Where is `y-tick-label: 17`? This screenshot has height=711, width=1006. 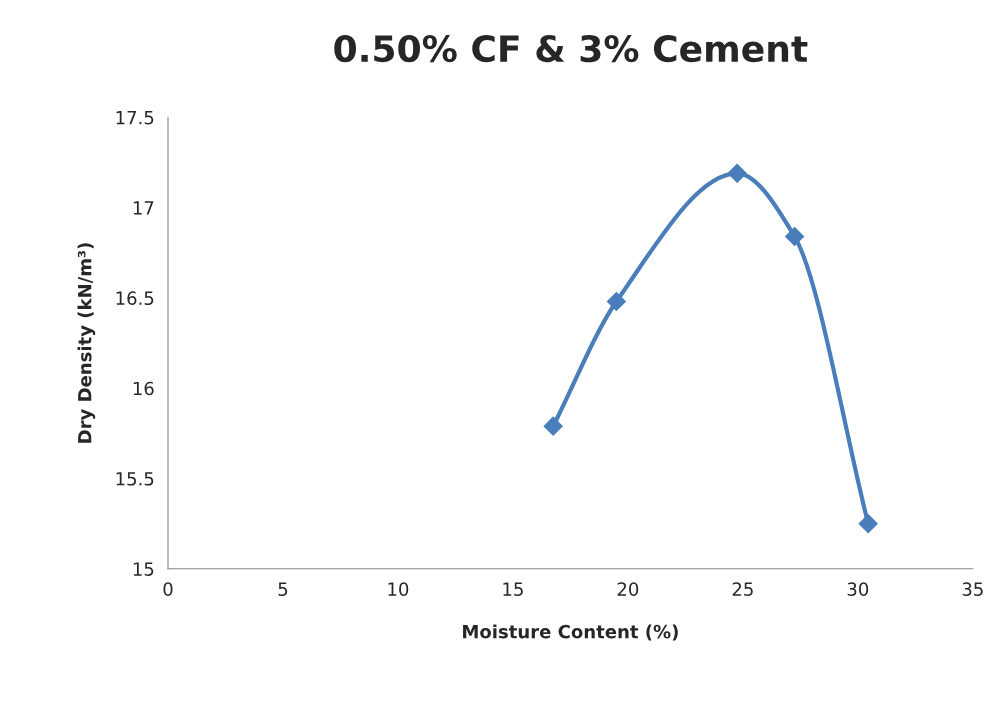 y-tick-label: 17 is located at coordinates (143, 208).